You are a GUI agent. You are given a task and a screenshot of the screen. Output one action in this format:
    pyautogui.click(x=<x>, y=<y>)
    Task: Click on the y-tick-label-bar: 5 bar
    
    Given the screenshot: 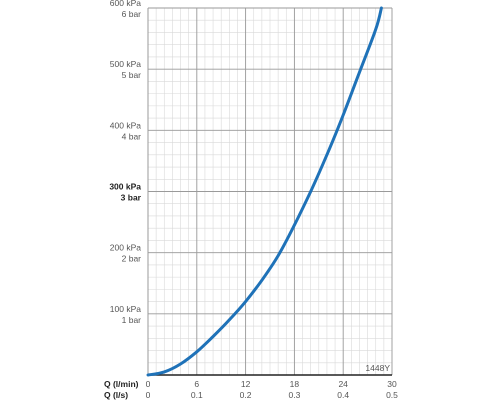 What is the action you would take?
    pyautogui.click(x=132, y=75)
    